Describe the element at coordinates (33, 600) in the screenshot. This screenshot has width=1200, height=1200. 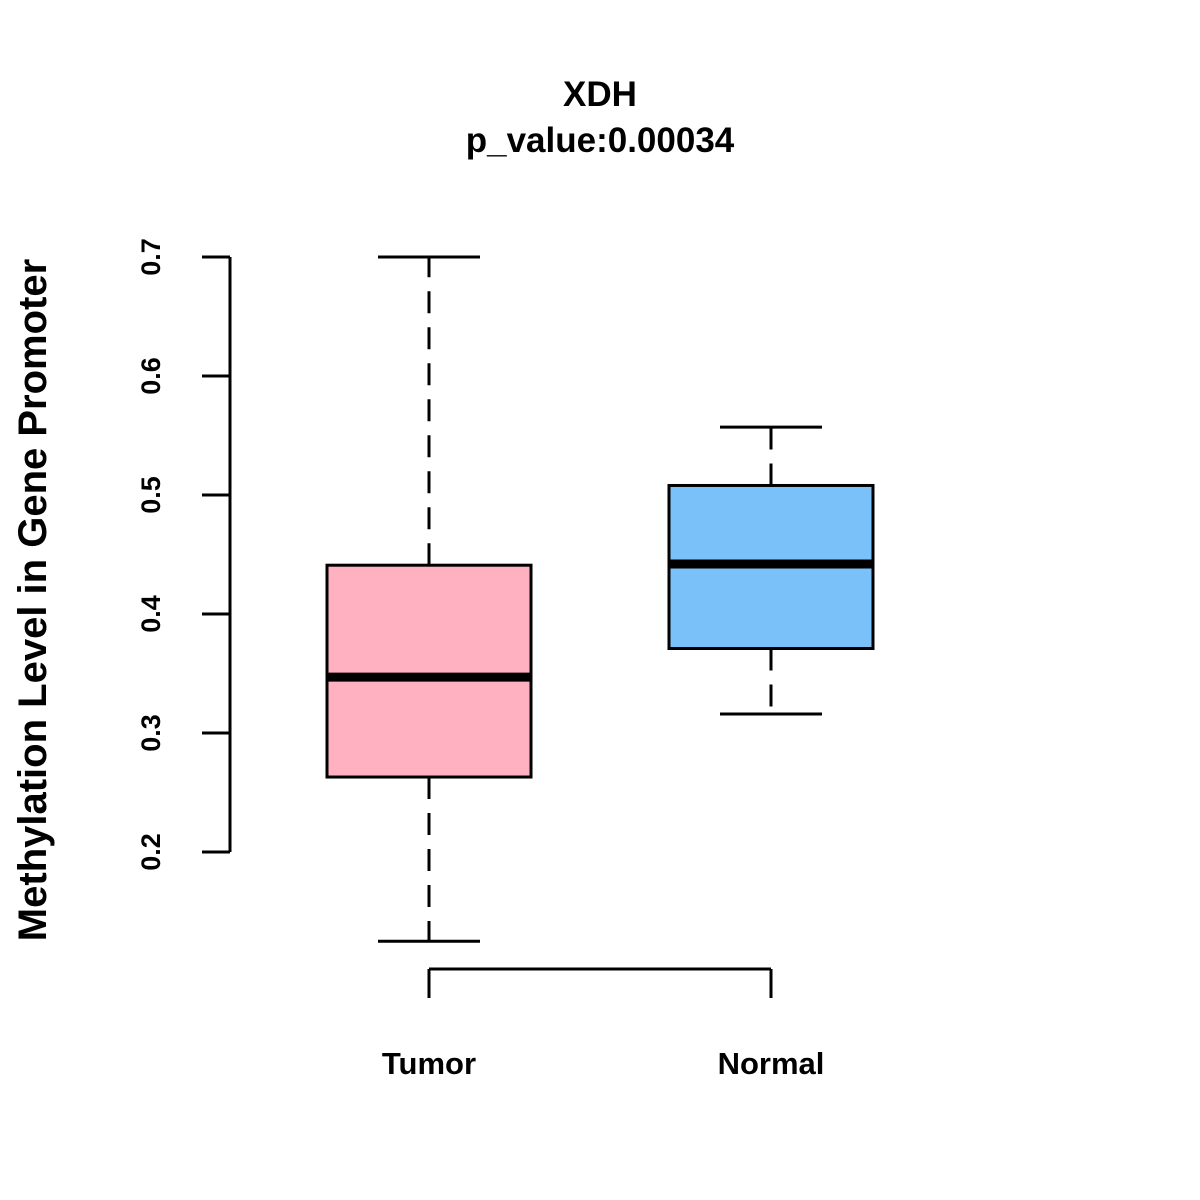
I see `y-axis-label: Methylation Level in Gene Promoter` at that location.